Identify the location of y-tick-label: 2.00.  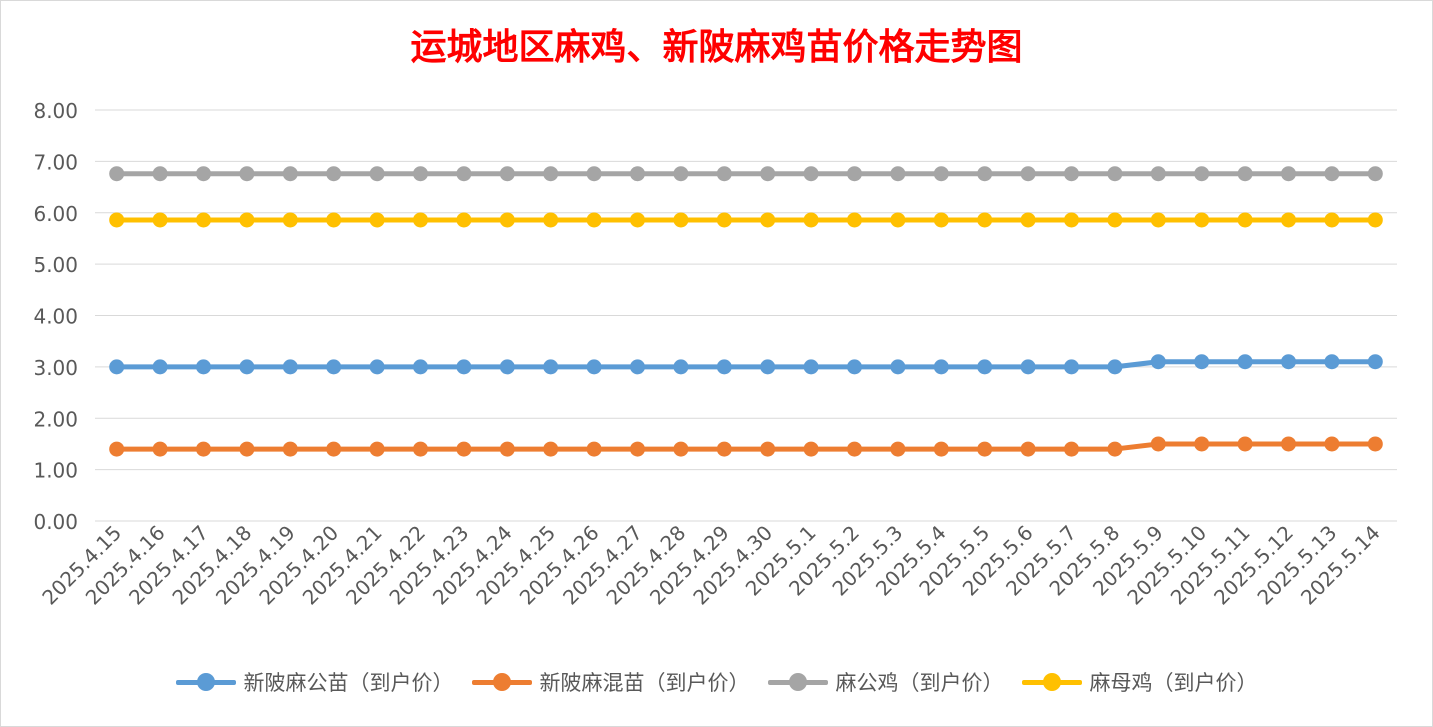
(55, 419).